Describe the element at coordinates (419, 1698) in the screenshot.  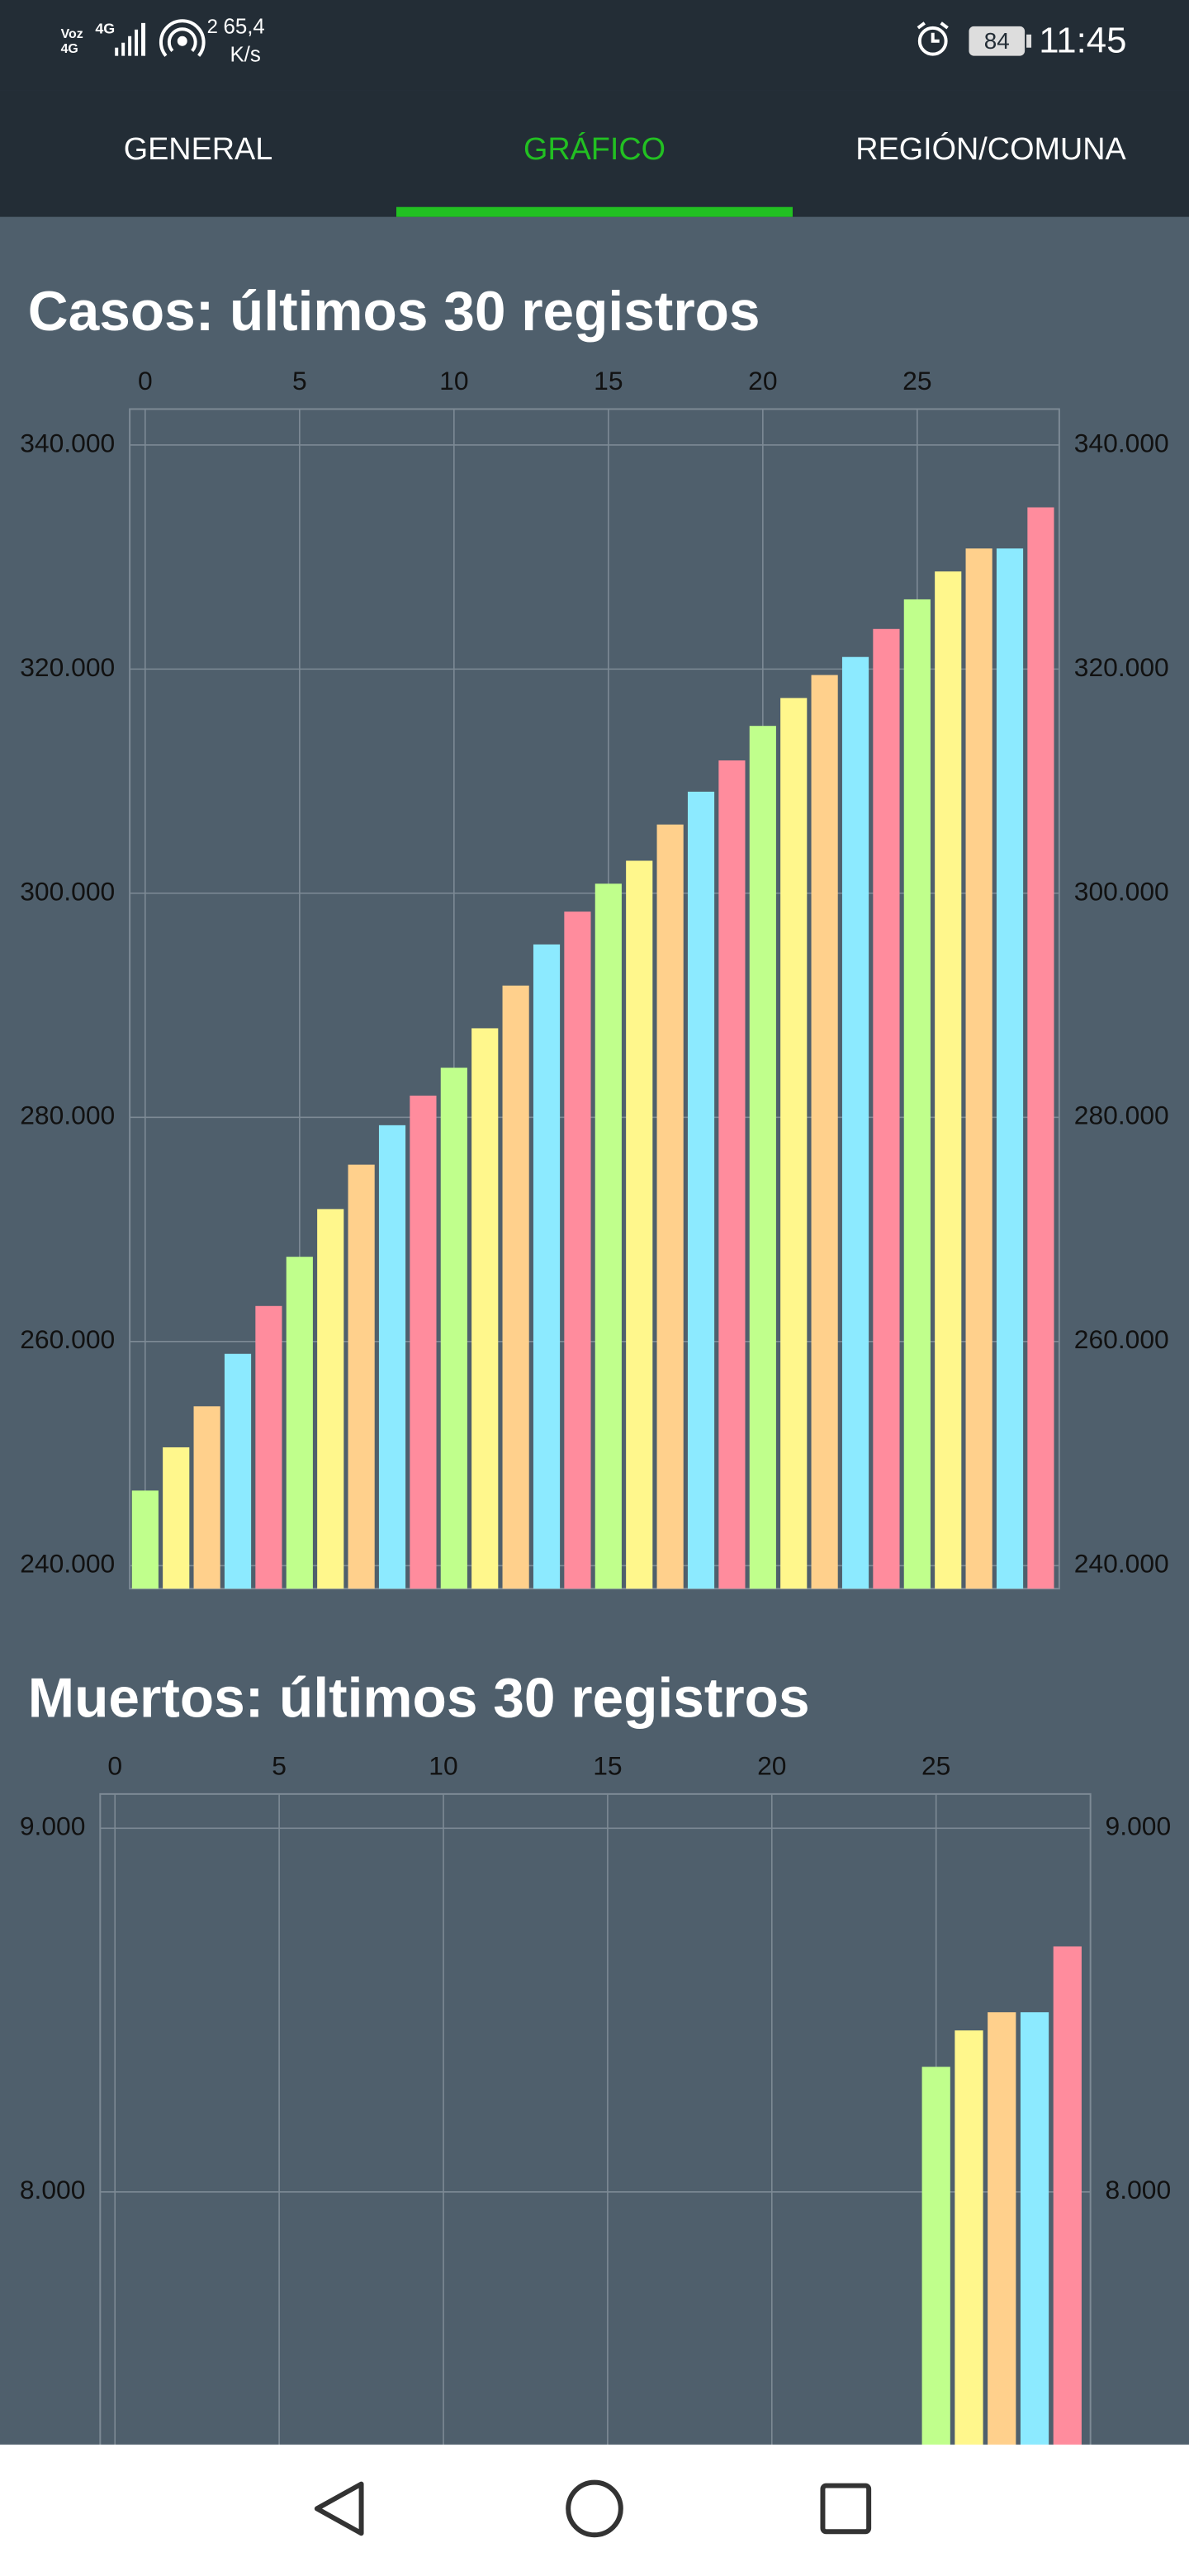
I see `chart-title: Muertos: últimos 30 registros` at that location.